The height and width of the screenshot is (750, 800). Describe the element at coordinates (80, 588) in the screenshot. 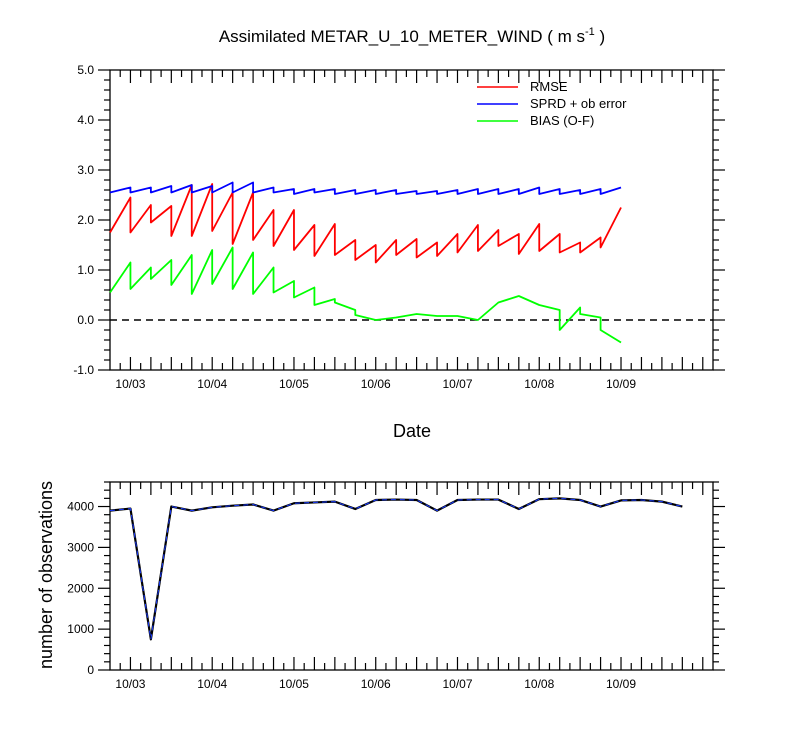

I see `bottom-y-tick-label: 2000` at that location.